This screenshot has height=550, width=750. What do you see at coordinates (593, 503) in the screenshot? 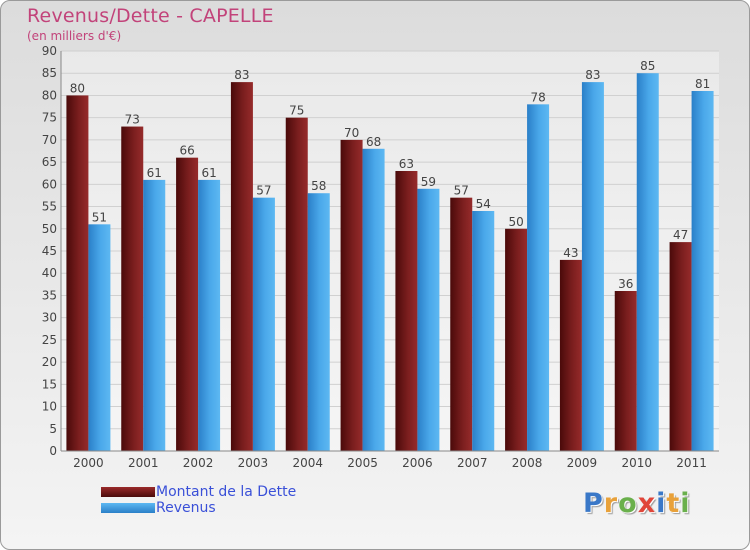
I see `logo-letter: P` at bounding box center [593, 503].